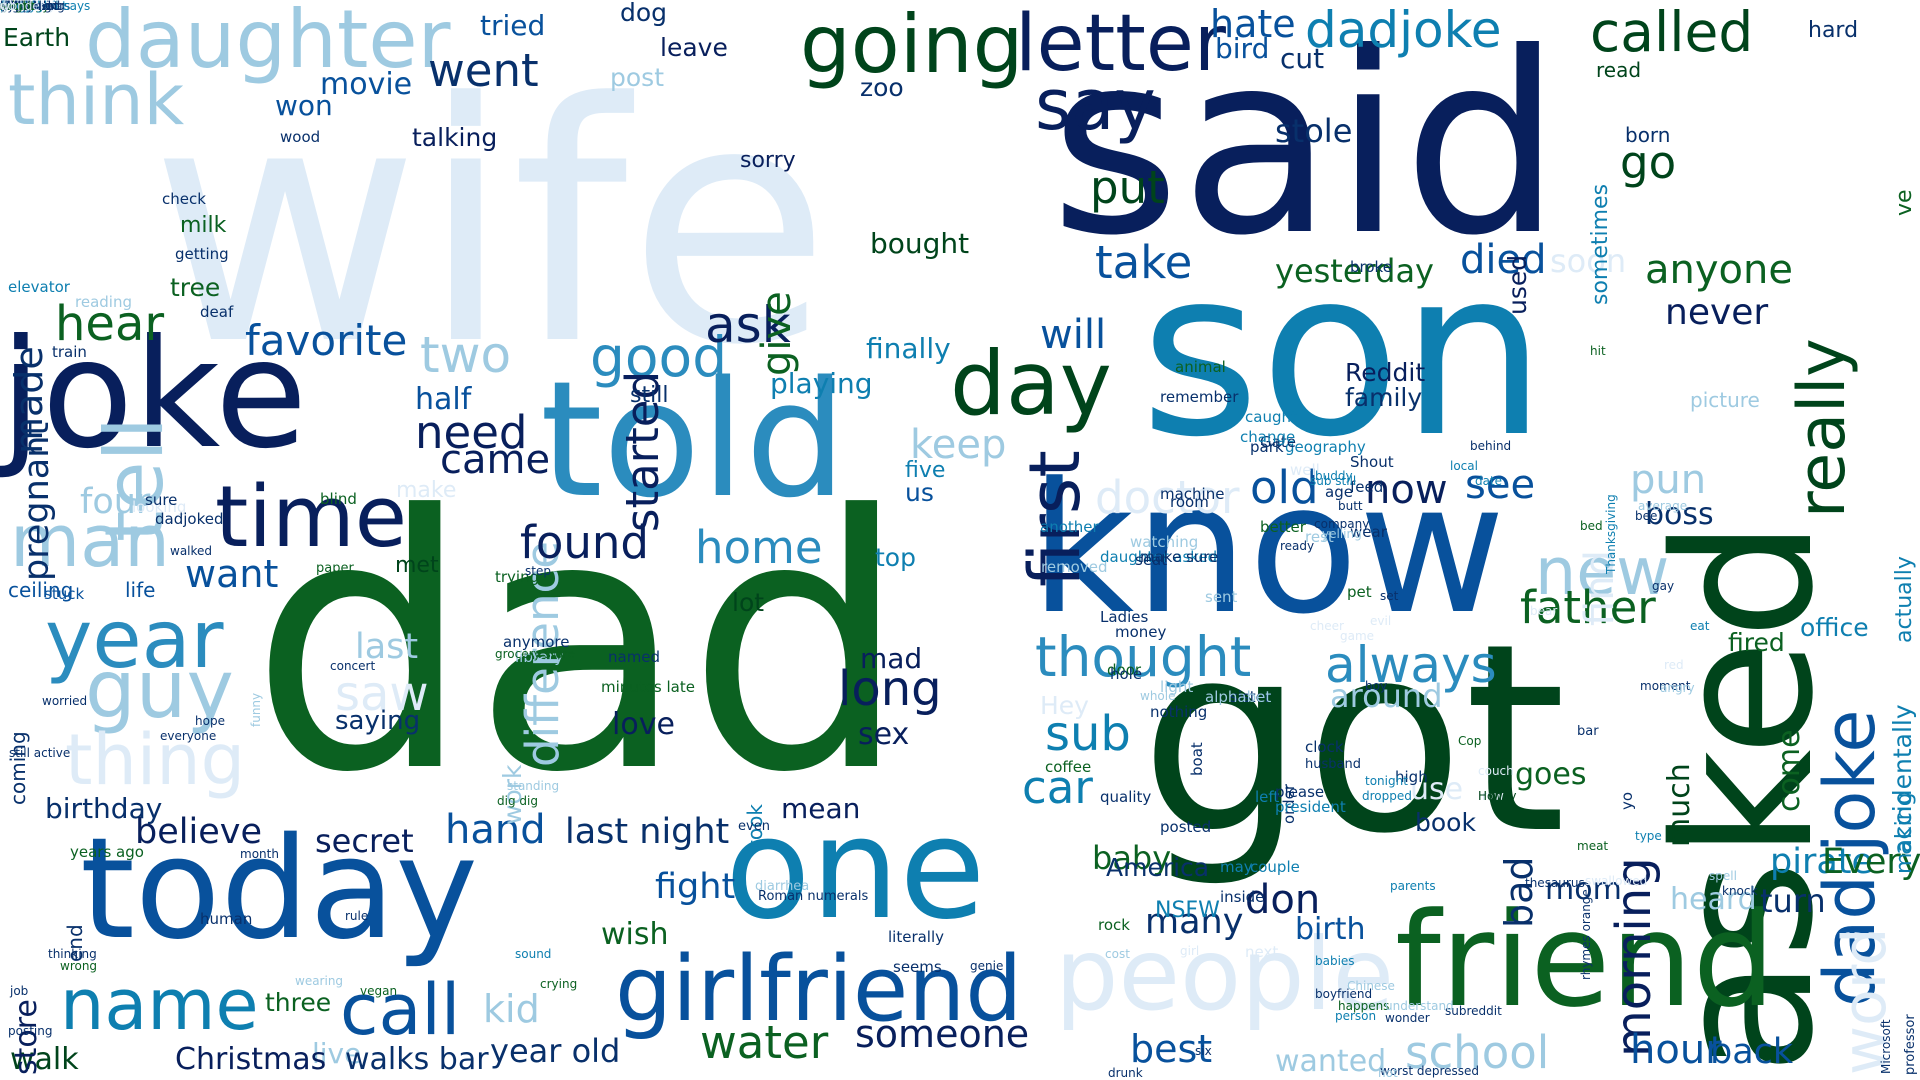 The width and height of the screenshot is (1920, 1080). Describe the element at coordinates (579, 645) in the screenshot. I see `cloud-word: dad` at that location.